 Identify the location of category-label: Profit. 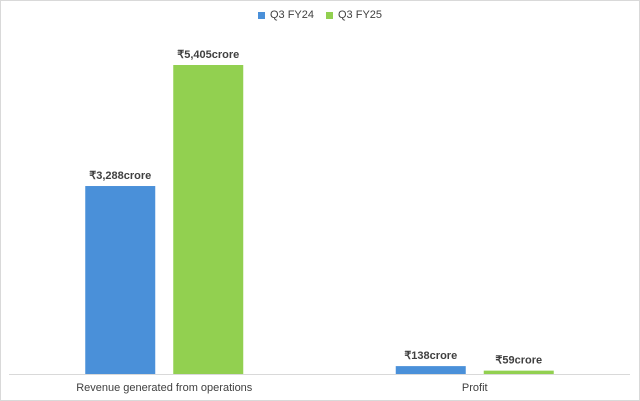
(475, 388).